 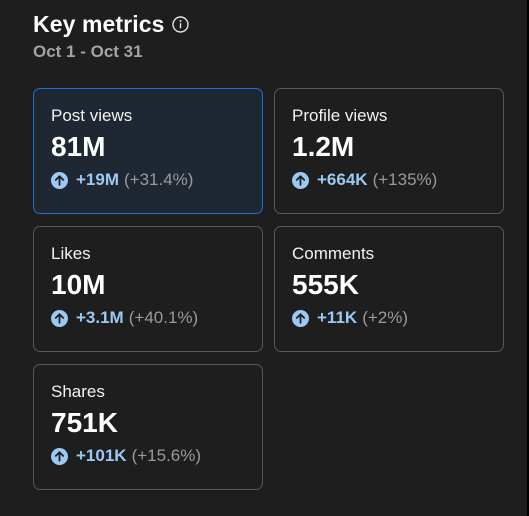 What do you see at coordinates (163, 317) in the screenshot?
I see `metric-percent: (+40.1%)` at bounding box center [163, 317].